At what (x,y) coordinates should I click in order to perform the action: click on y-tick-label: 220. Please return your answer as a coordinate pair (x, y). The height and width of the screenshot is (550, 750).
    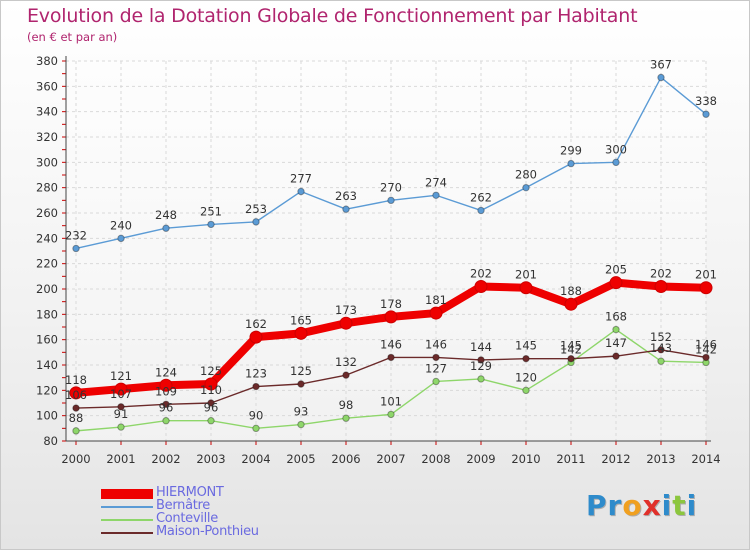
    Looking at the image, I should click on (47, 264).